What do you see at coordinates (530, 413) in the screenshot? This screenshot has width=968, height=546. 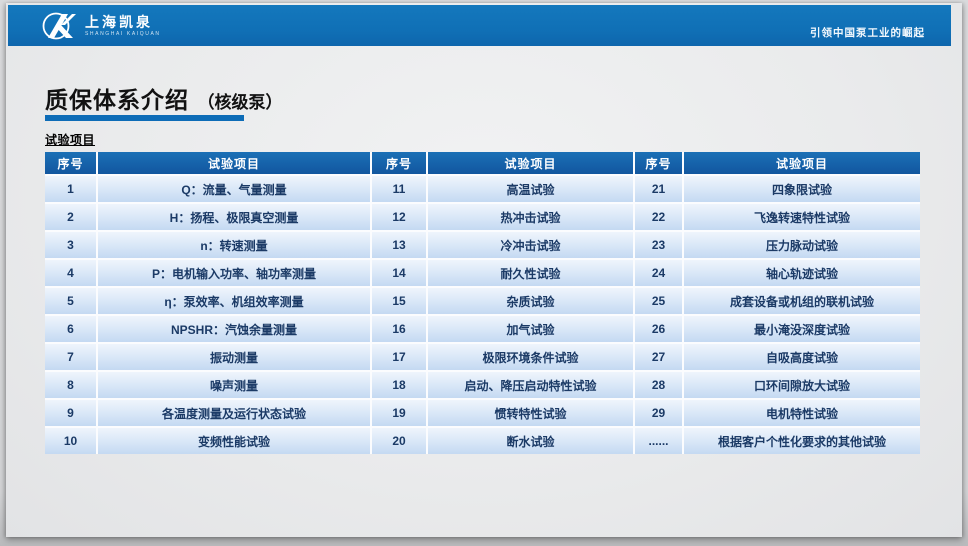 I see `test-item-cell: 惯转特性试验` at bounding box center [530, 413].